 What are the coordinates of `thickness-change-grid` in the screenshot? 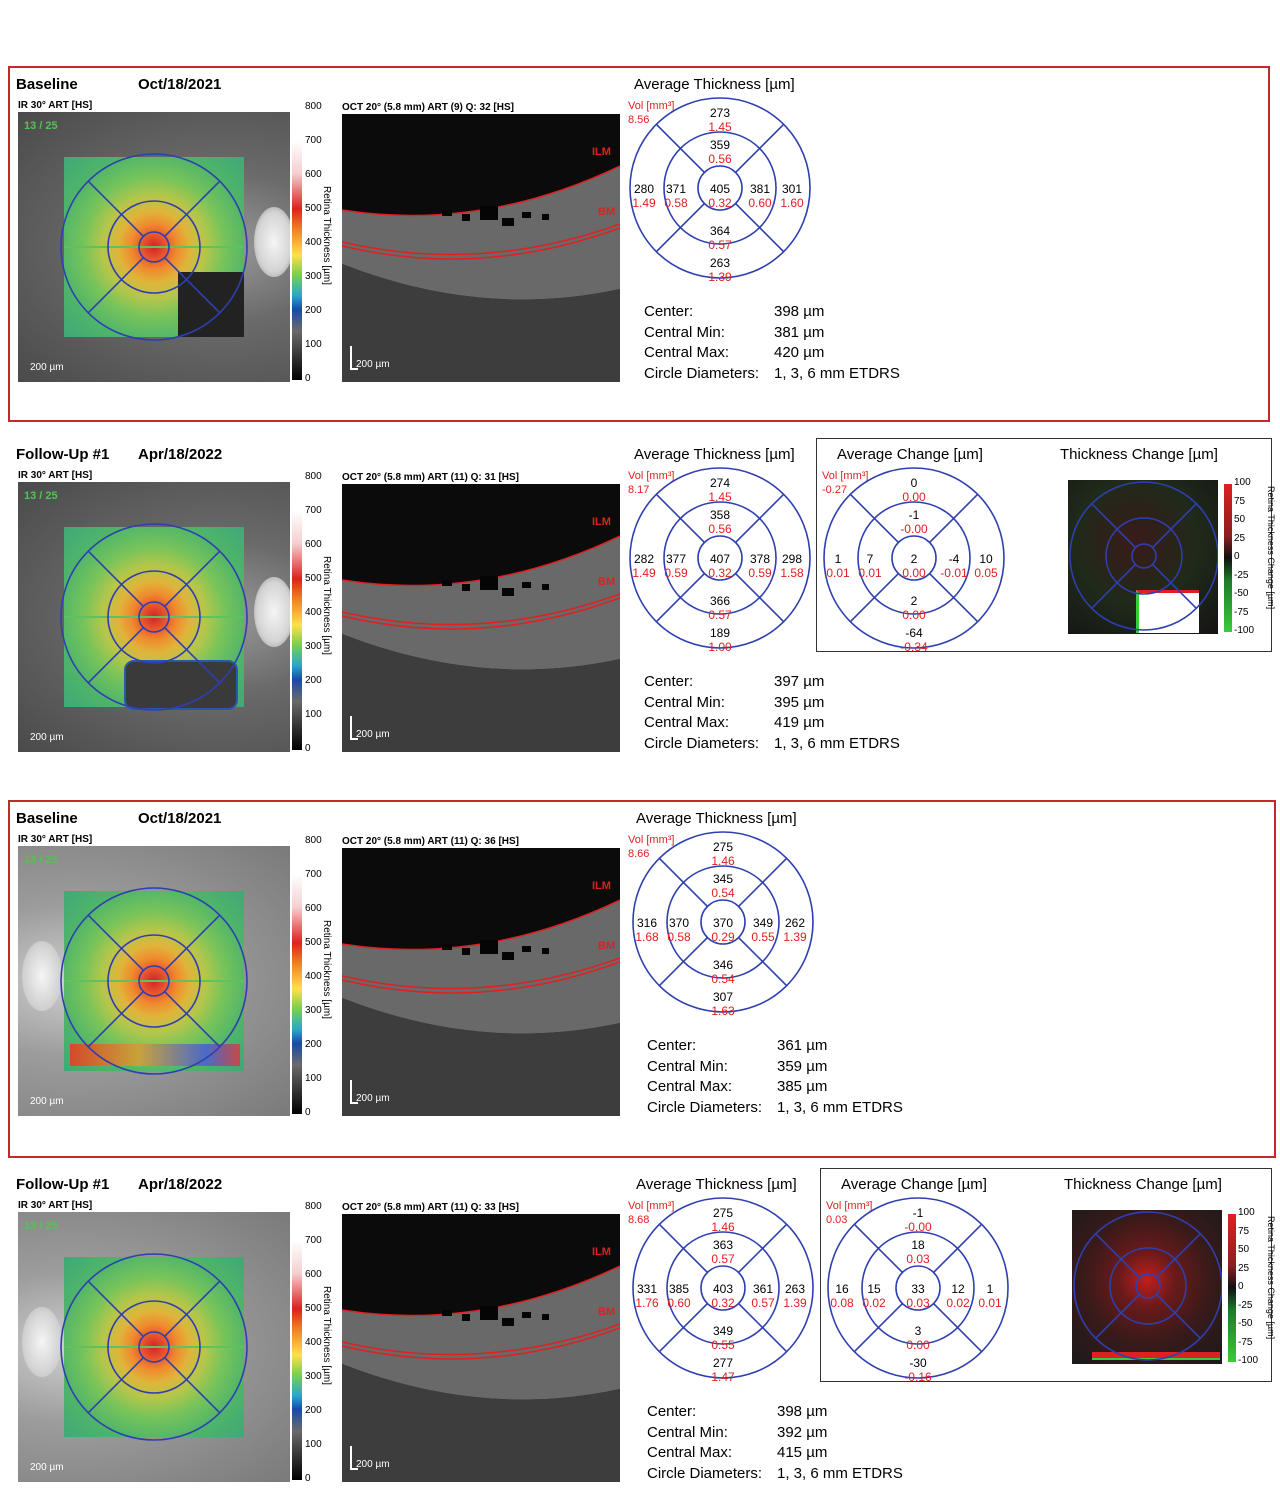 It's located at (1143, 556).